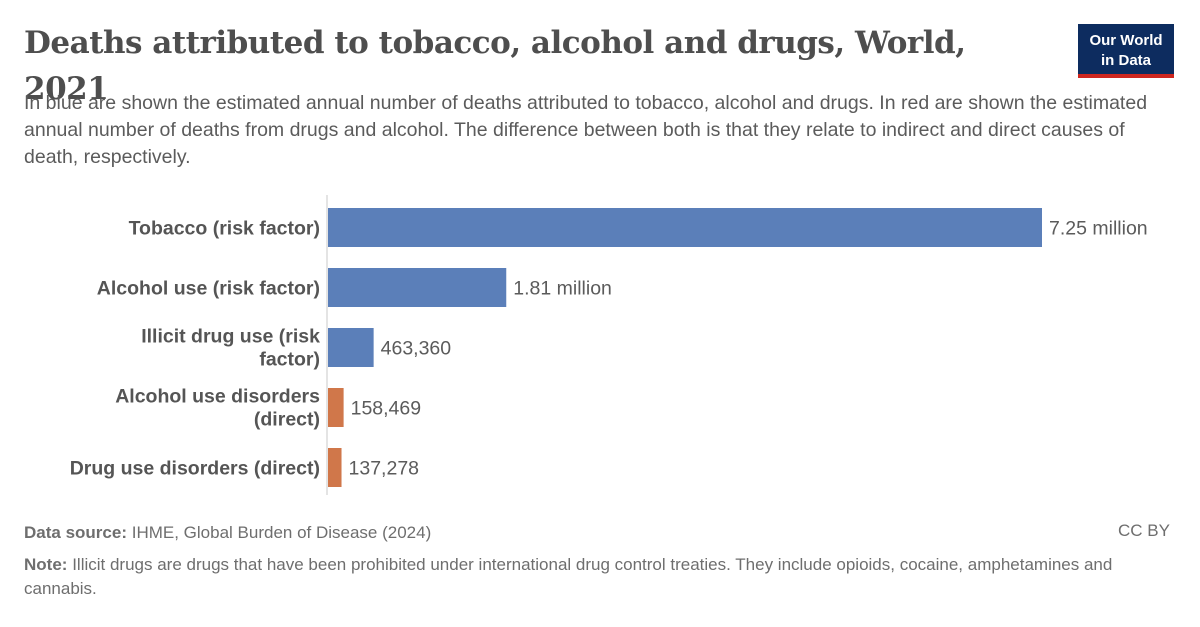  Describe the element at coordinates (224, 229) in the screenshot. I see `category-label-0: Tobacco (risk factor)` at that location.